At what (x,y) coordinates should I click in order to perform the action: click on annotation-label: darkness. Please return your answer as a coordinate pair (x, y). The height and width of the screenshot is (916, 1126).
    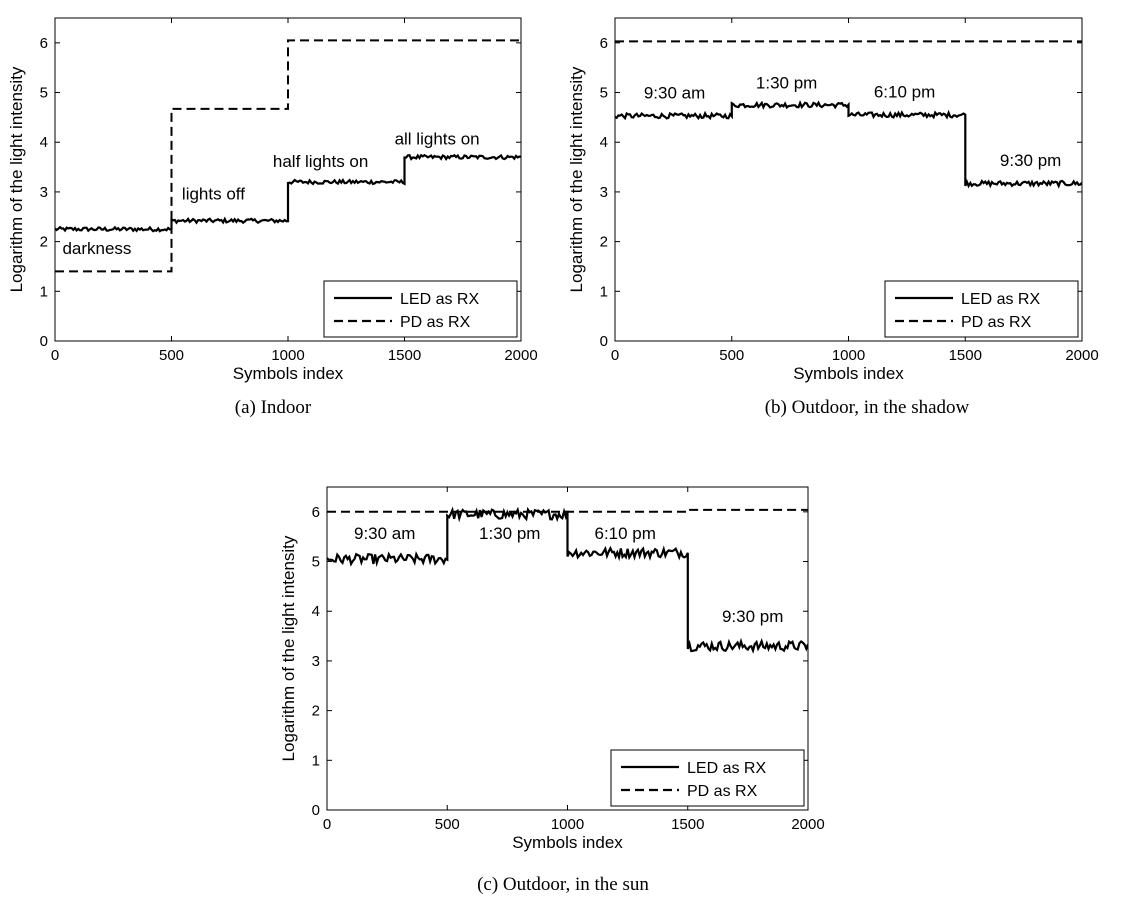
    Looking at the image, I should click on (96, 248).